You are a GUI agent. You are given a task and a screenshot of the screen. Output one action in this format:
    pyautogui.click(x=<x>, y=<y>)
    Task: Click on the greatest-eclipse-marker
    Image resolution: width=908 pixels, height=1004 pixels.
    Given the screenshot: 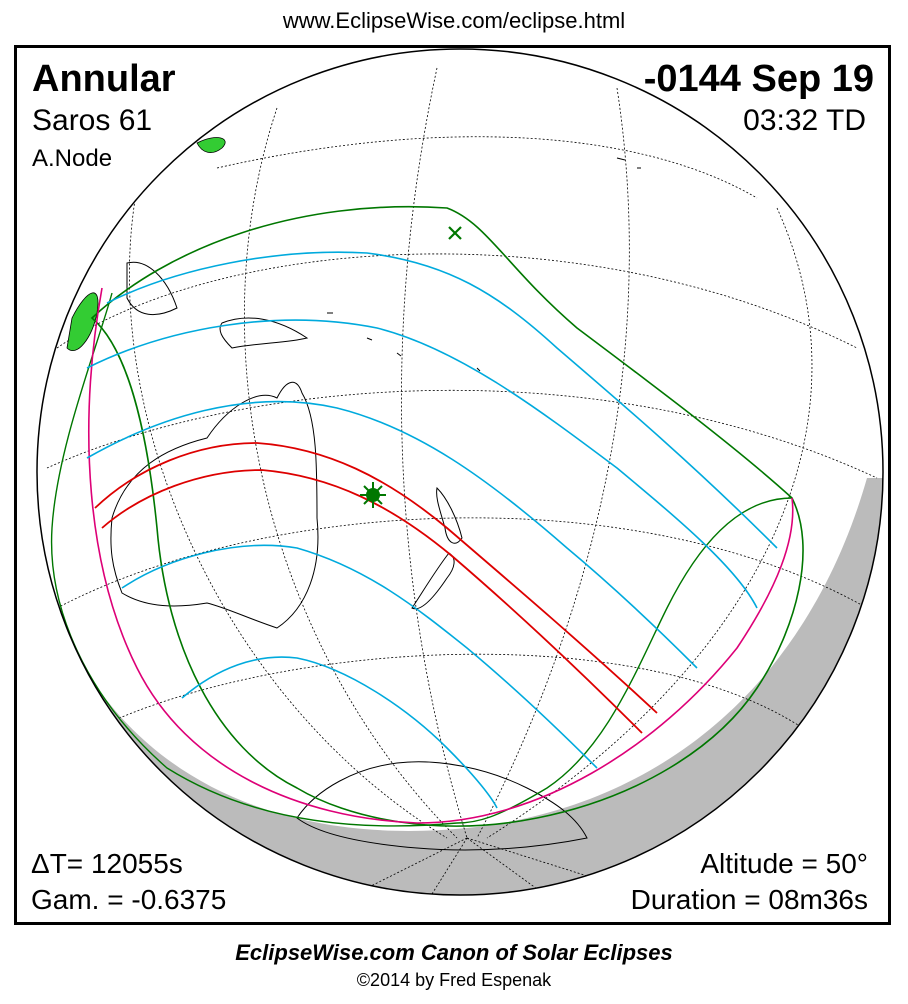 What is the action you would take?
    pyautogui.click(x=373, y=495)
    